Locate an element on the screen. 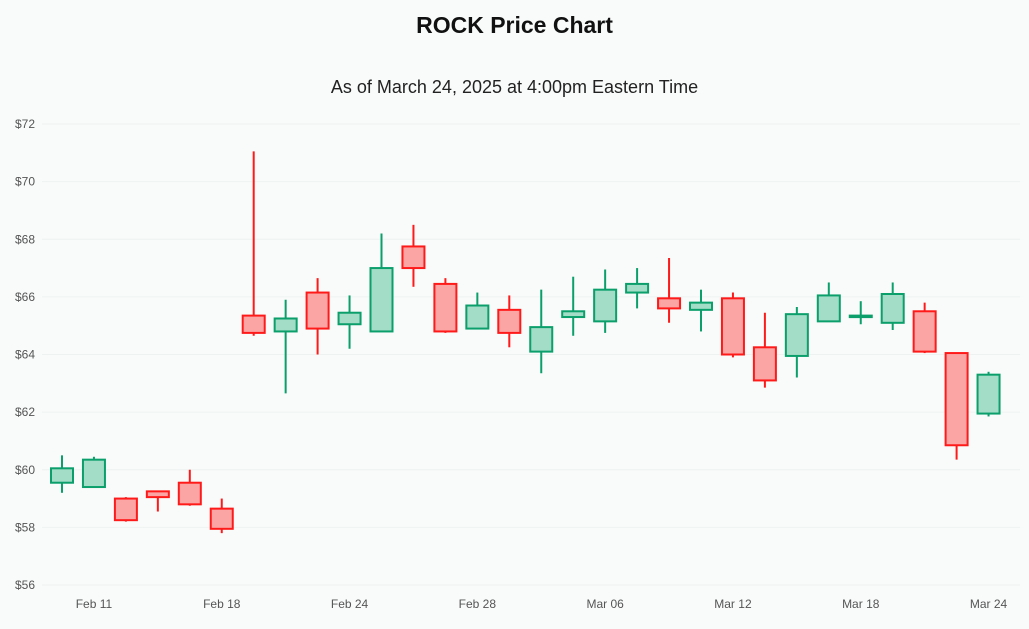 Image resolution: width=1029 pixels, height=629 pixels. y-tick-label: $64 is located at coordinates (25, 355).